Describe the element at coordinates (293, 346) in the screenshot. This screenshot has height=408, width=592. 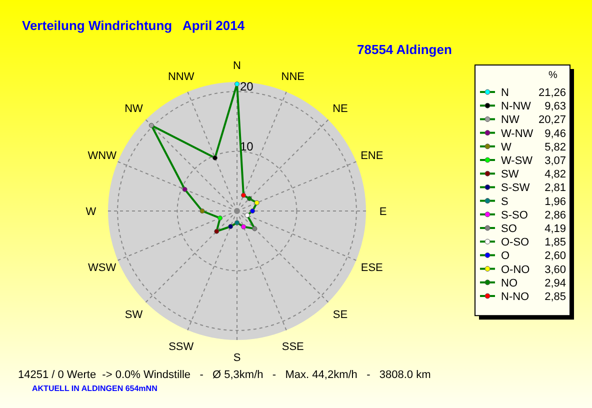
I see `spoke-label: SSE` at that location.